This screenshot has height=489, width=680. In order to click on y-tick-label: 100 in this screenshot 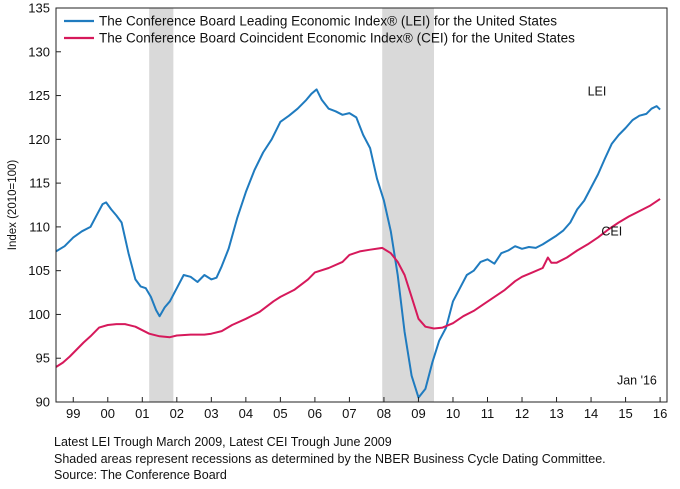, I will do `click(39, 314)`.